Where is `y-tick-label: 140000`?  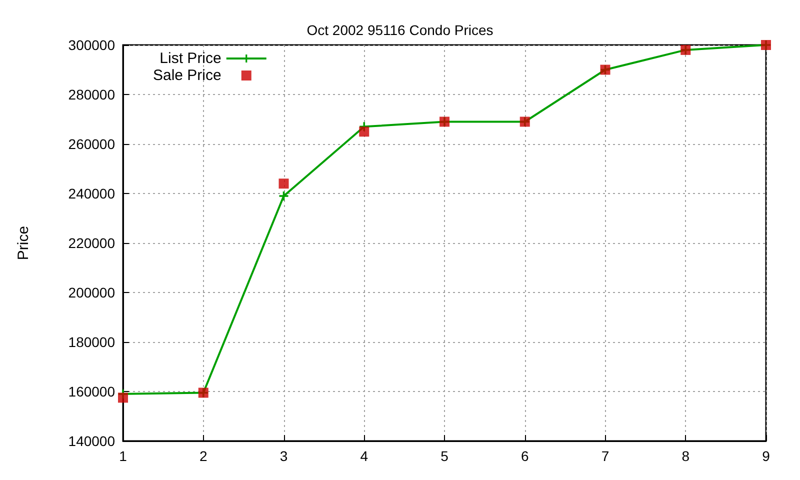 y-tick-label: 140000 is located at coordinates (92, 441).